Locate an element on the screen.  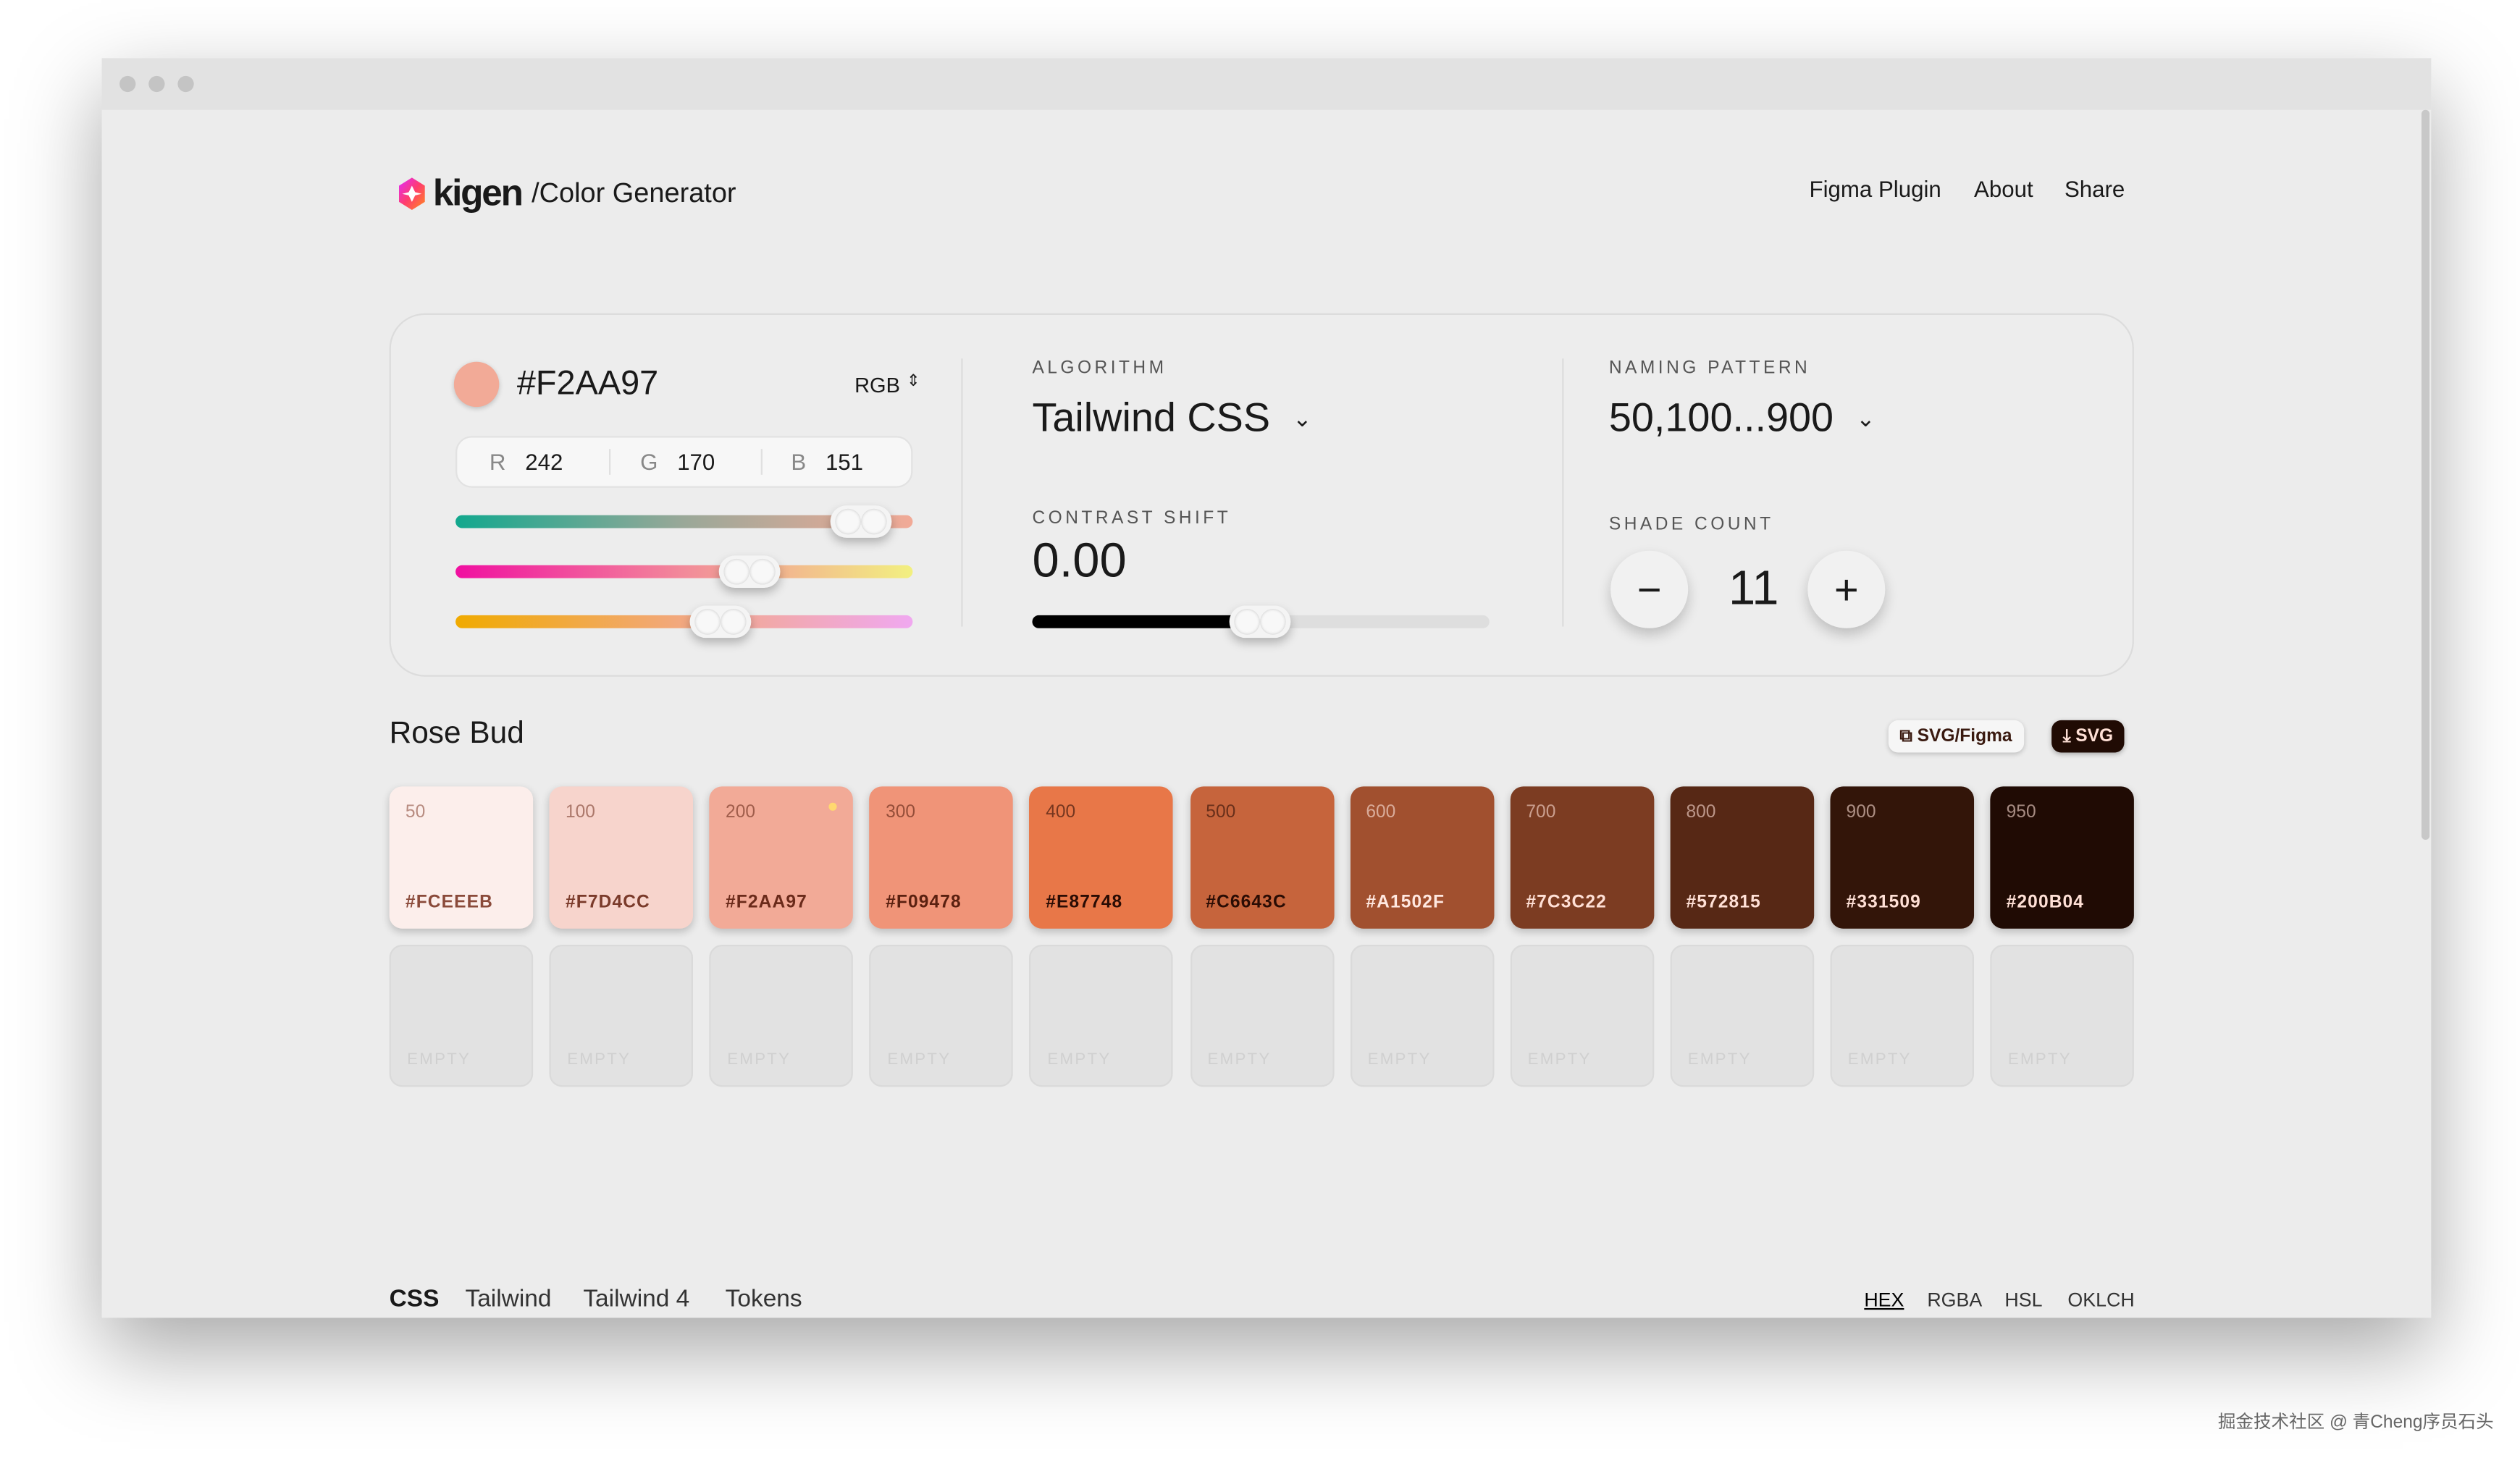
shade-count-value: 11 is located at coordinates (1753, 588).